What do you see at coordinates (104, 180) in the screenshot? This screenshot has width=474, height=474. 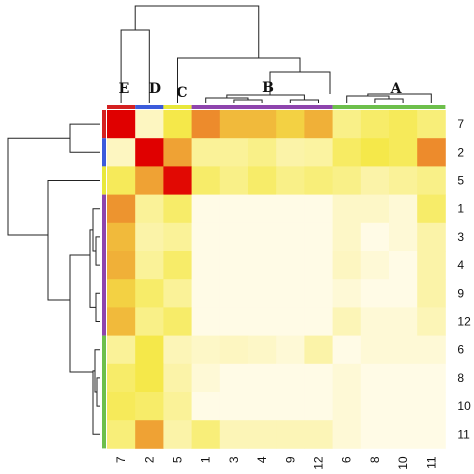 I see `cluster-bar-left-C` at bounding box center [104, 180].